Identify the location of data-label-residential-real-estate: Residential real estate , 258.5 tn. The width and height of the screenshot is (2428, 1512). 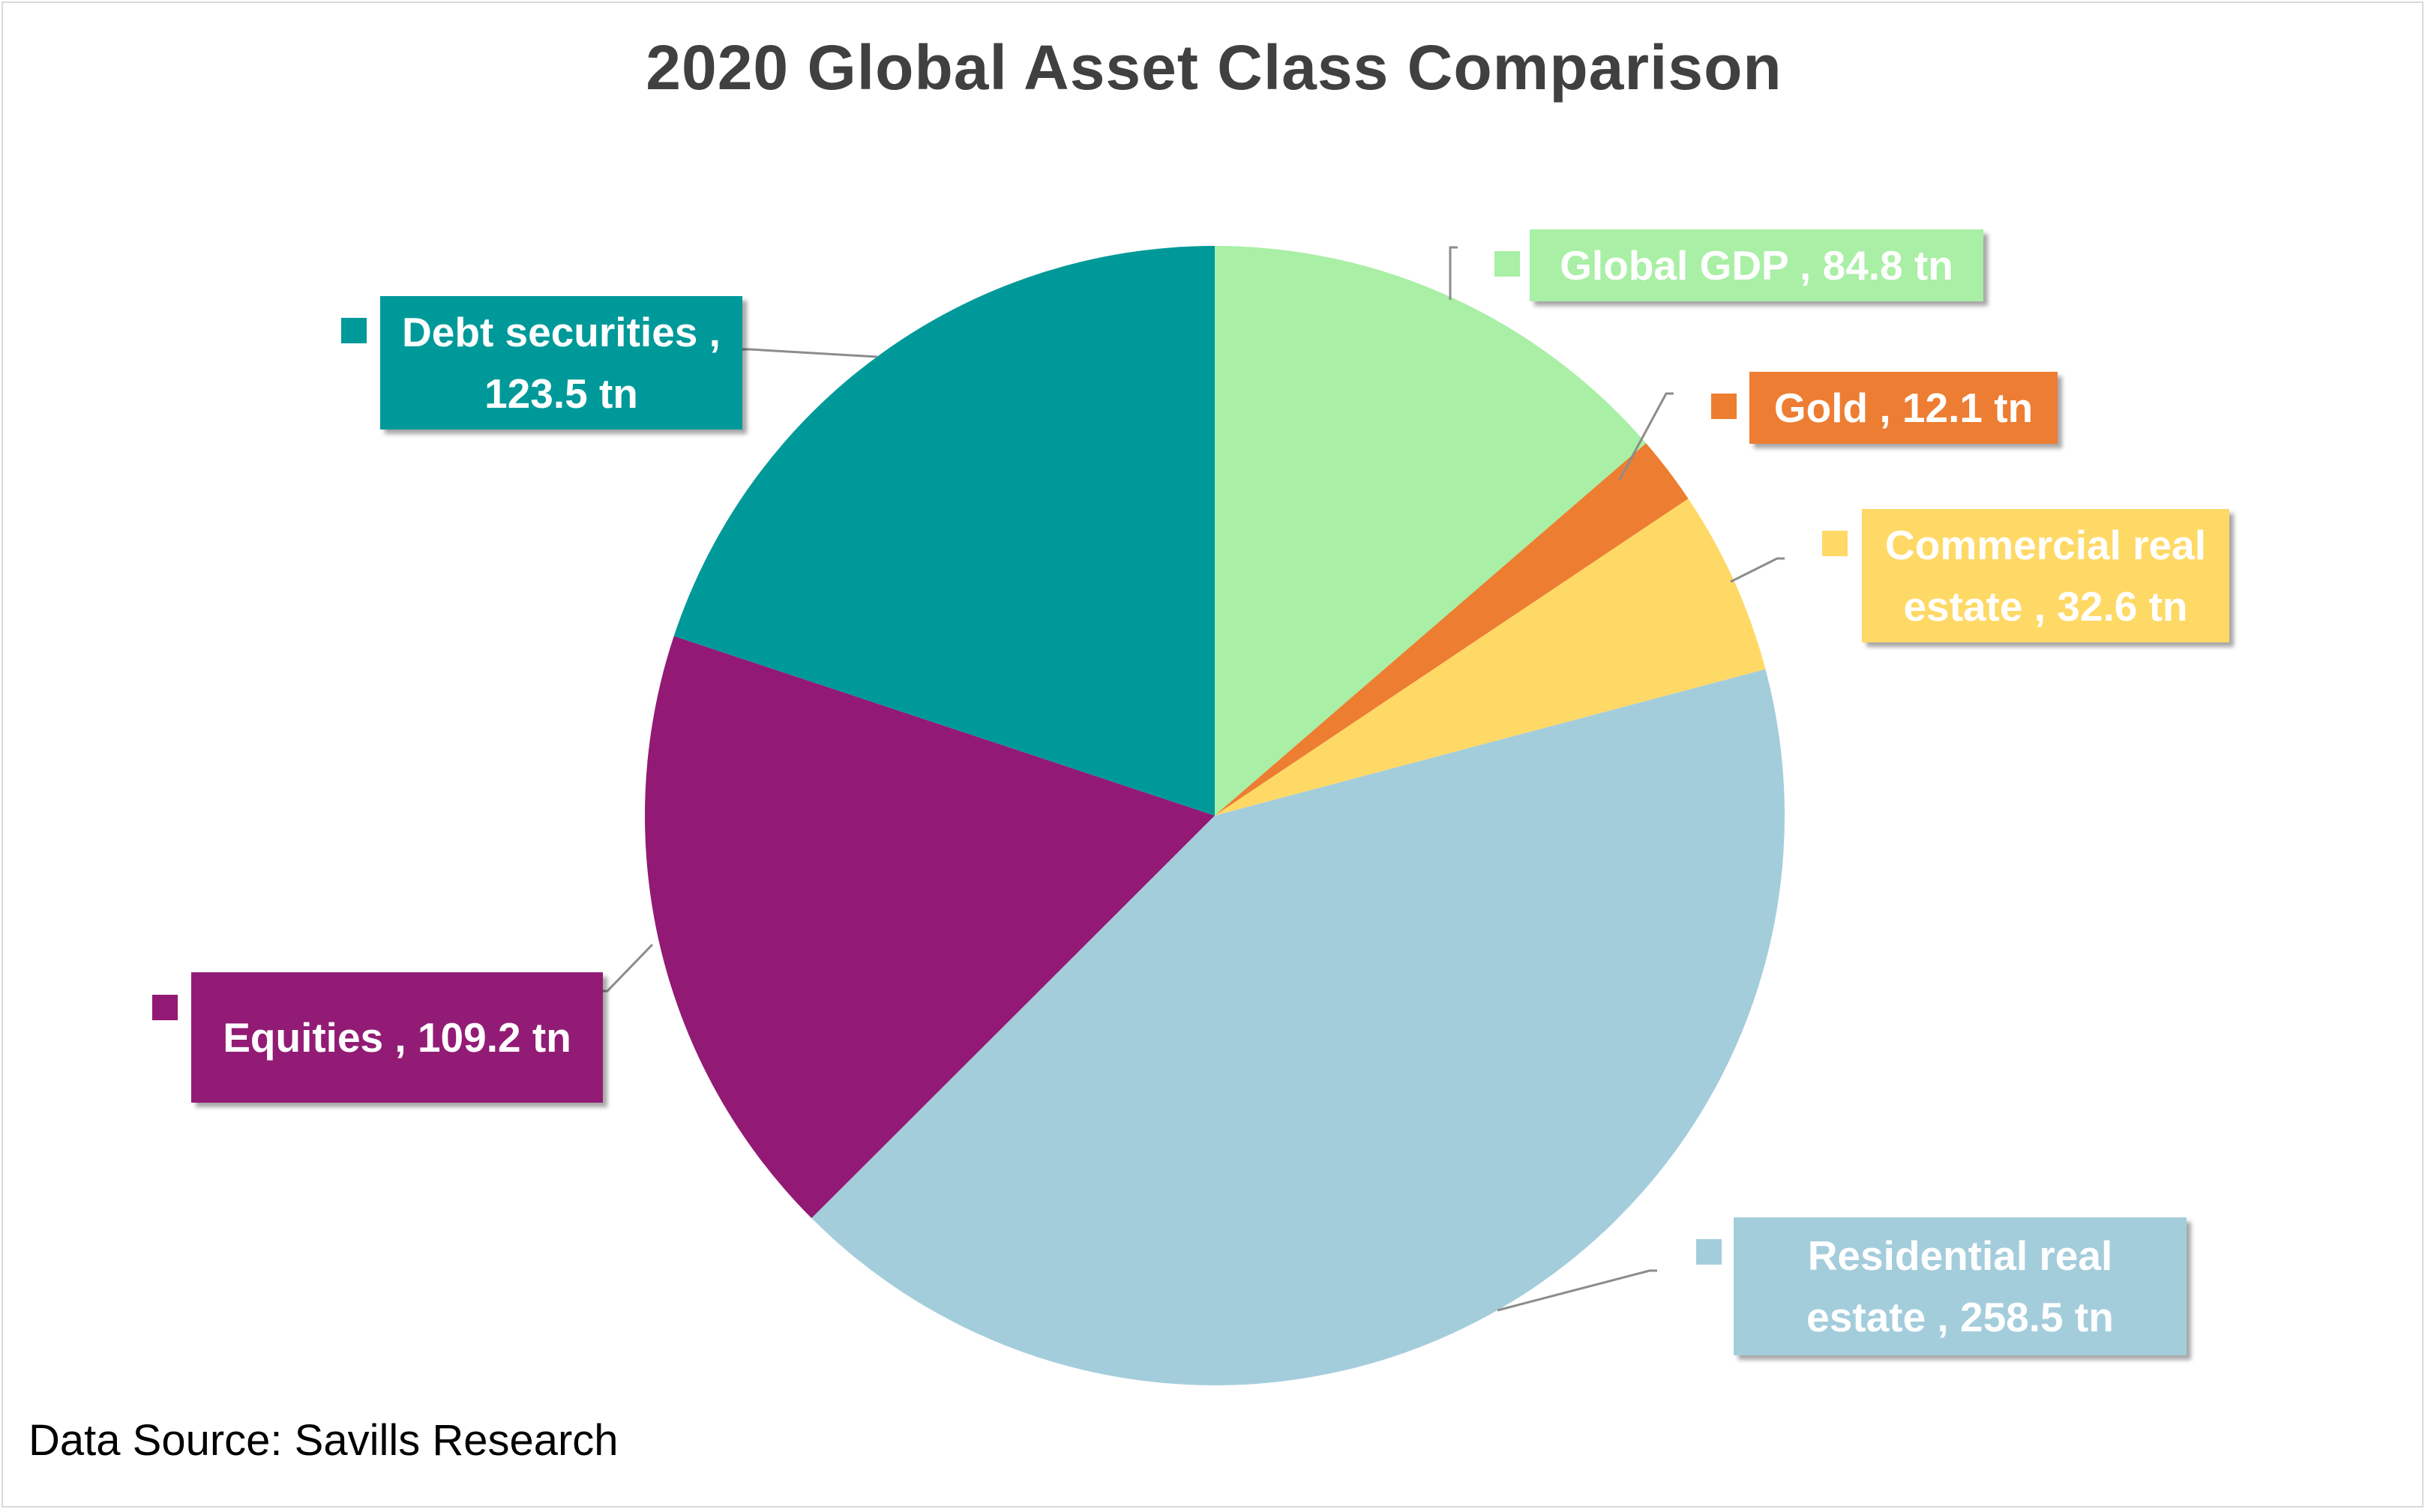
(1941, 1286).